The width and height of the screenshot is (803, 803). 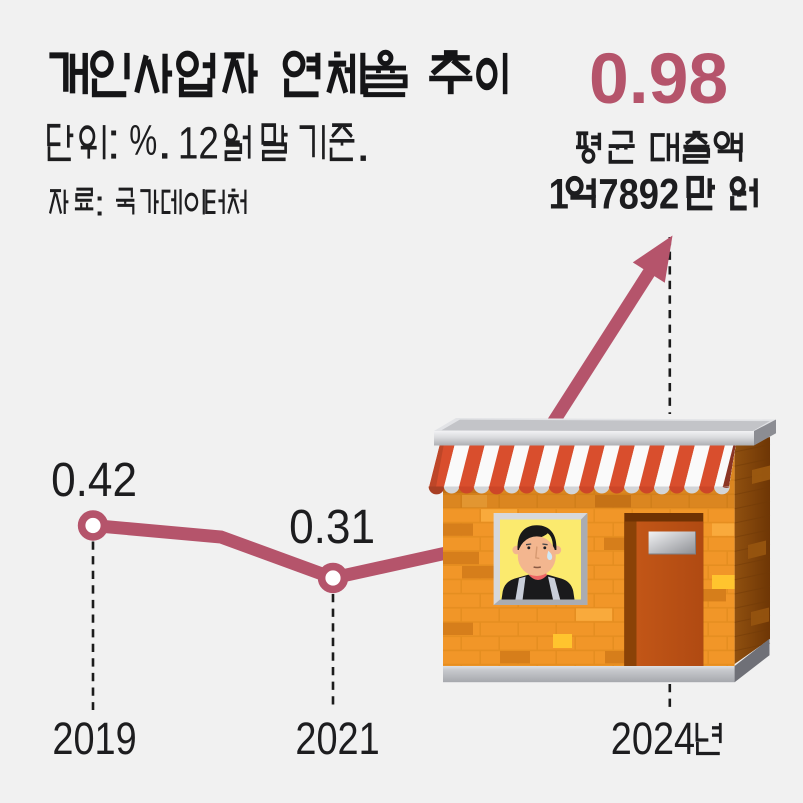 I want to click on svg-text: 0.98, so click(x=658, y=79).